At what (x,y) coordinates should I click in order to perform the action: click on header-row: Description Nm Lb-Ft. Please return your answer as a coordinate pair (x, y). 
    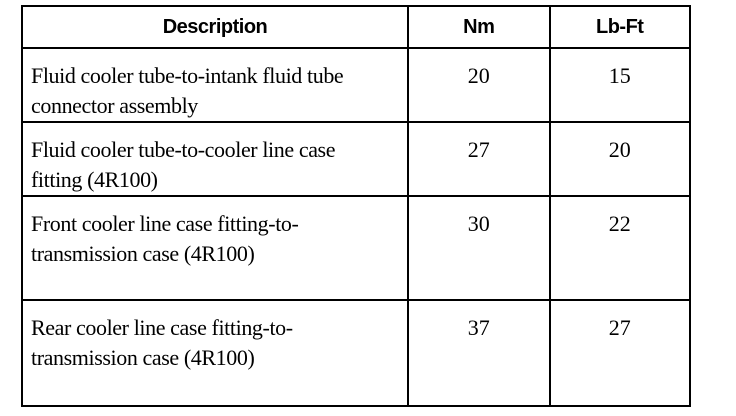
    Looking at the image, I should click on (356, 27).